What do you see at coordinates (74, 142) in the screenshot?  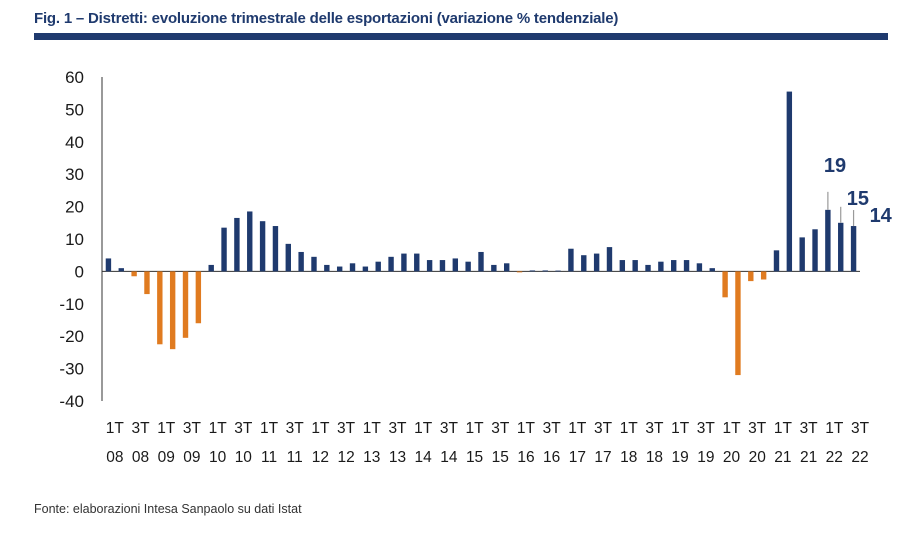 I see `y-tick-label: 40` at bounding box center [74, 142].